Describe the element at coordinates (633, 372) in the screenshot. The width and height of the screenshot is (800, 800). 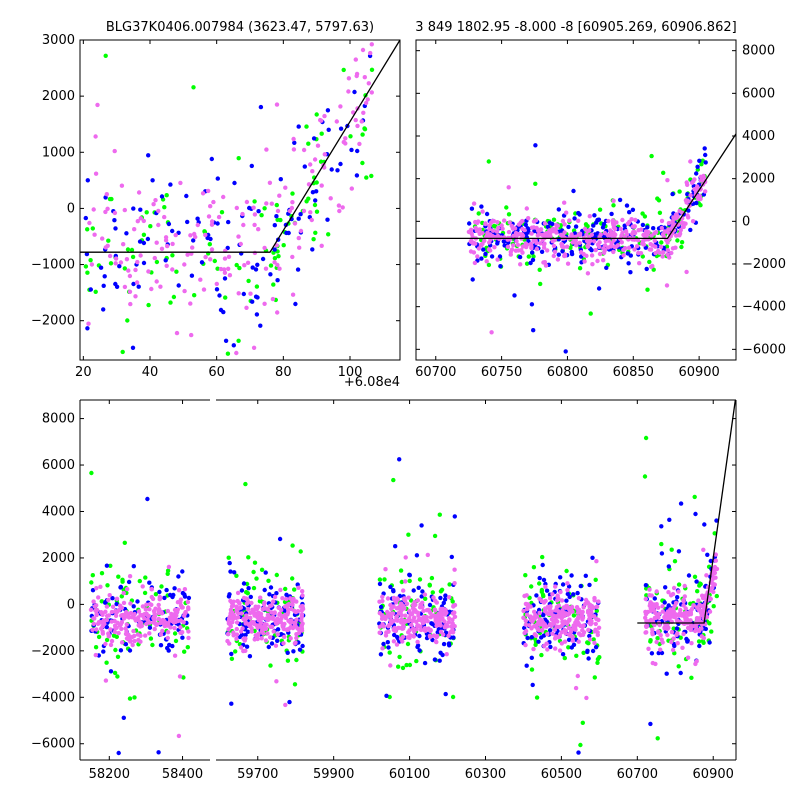
I see `top-right-xtick-label: 60850` at that location.